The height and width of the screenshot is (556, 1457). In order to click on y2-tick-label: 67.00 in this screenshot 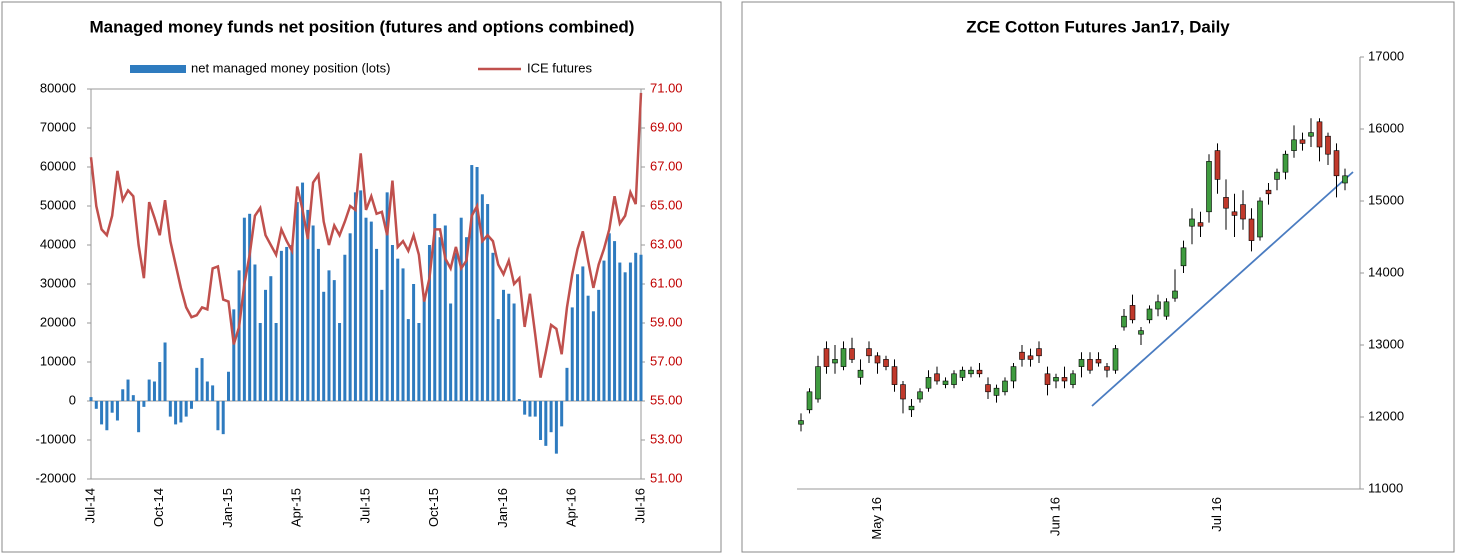, I will do `click(666, 165)`.